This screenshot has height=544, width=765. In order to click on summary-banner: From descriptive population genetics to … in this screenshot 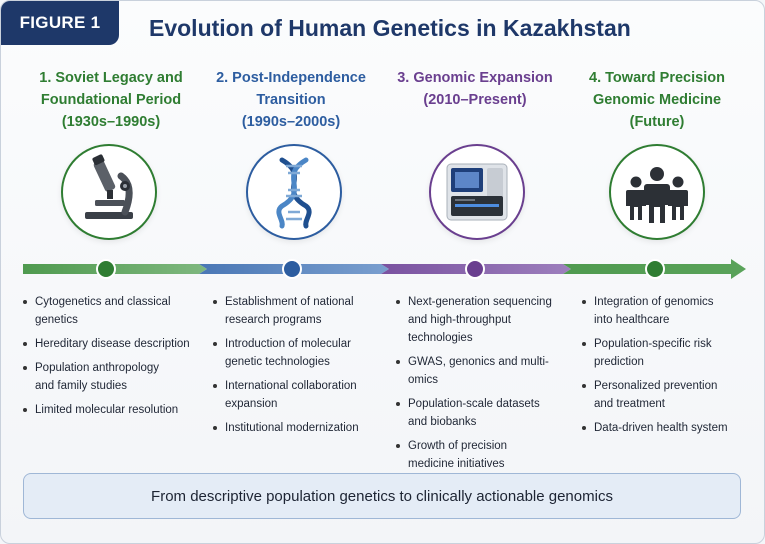, I will do `click(382, 496)`.